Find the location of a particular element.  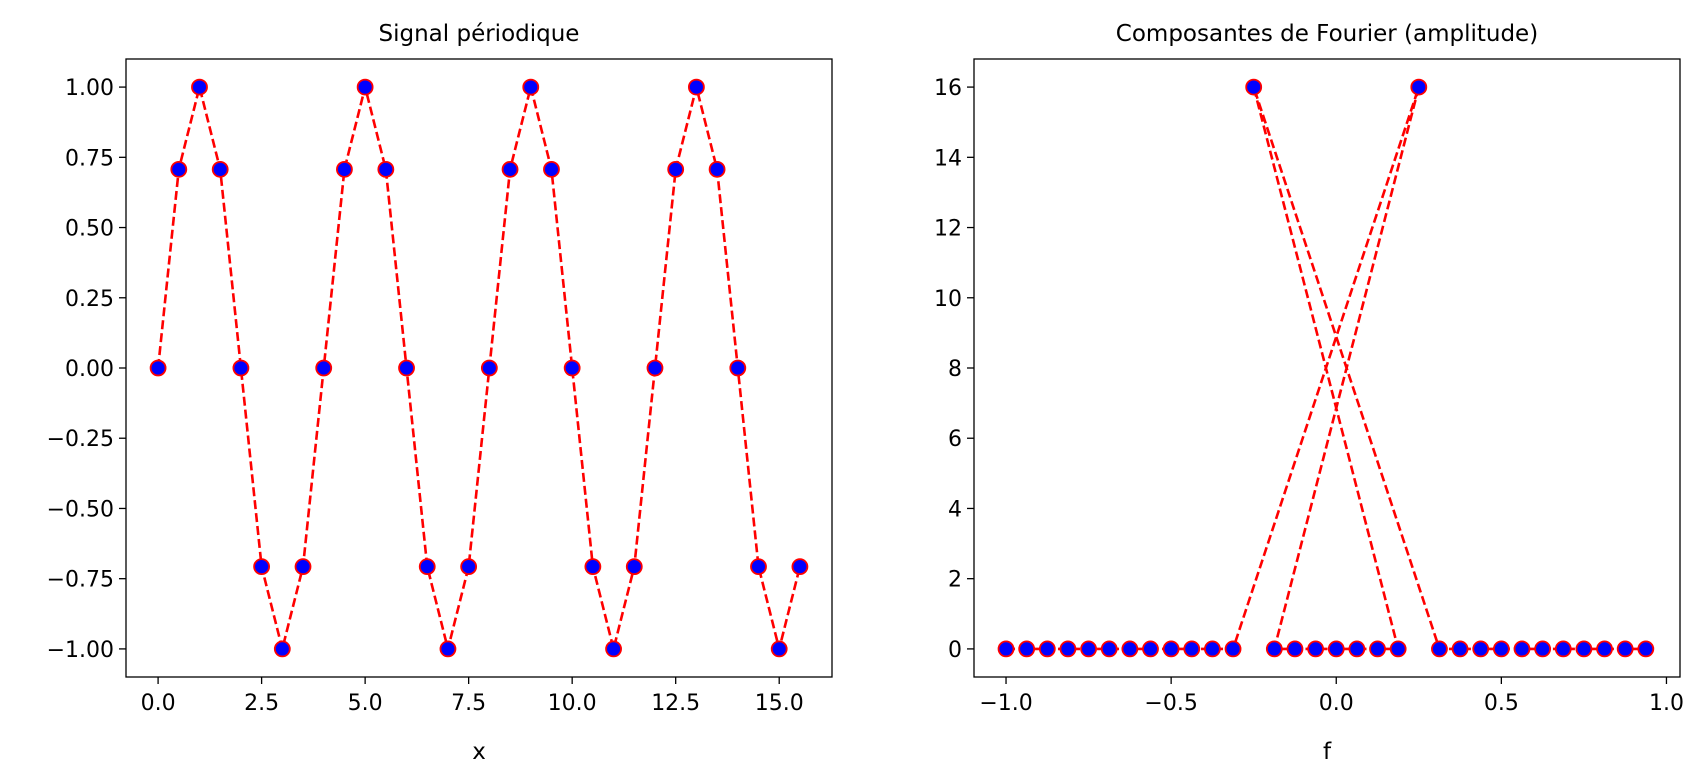

x-tick-label: 10.0 is located at coordinates (572, 703).